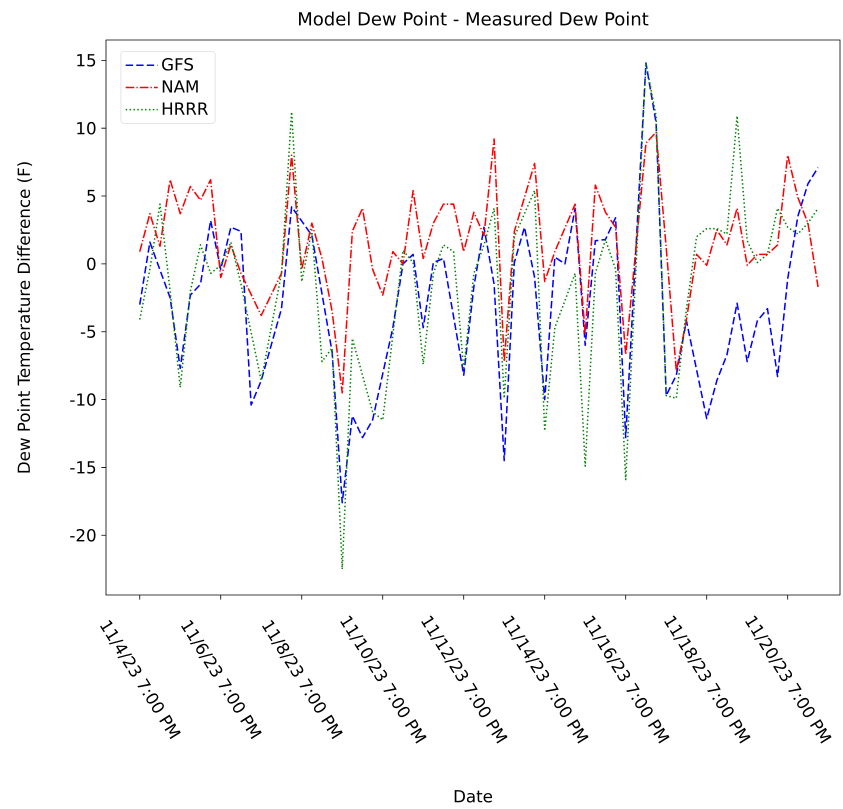  I want to click on chart-title: Model Dew Point - Measured Dew Point, so click(473, 19).